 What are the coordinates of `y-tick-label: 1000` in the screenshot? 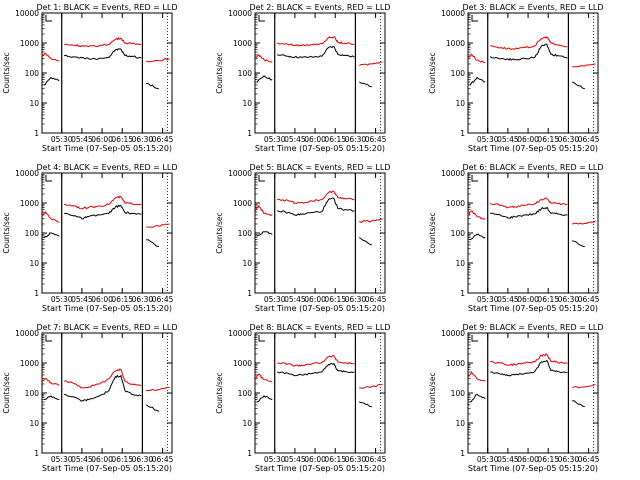 It's located at (455, 43).